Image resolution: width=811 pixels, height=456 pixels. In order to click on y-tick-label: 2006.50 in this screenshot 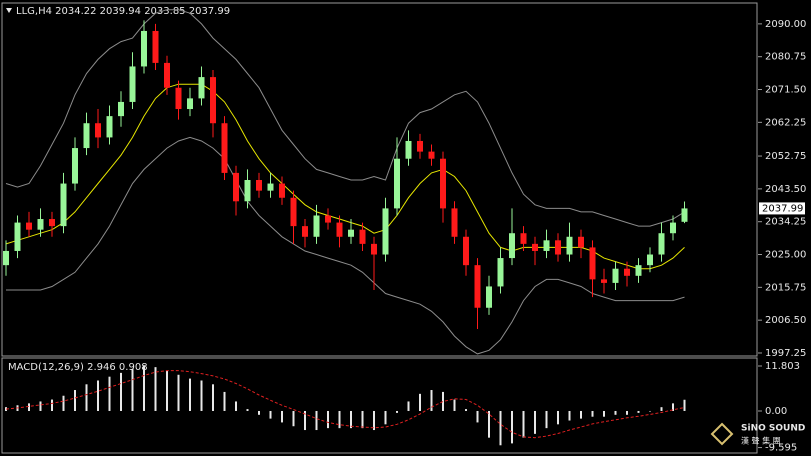, I will do `click(785, 320)`.